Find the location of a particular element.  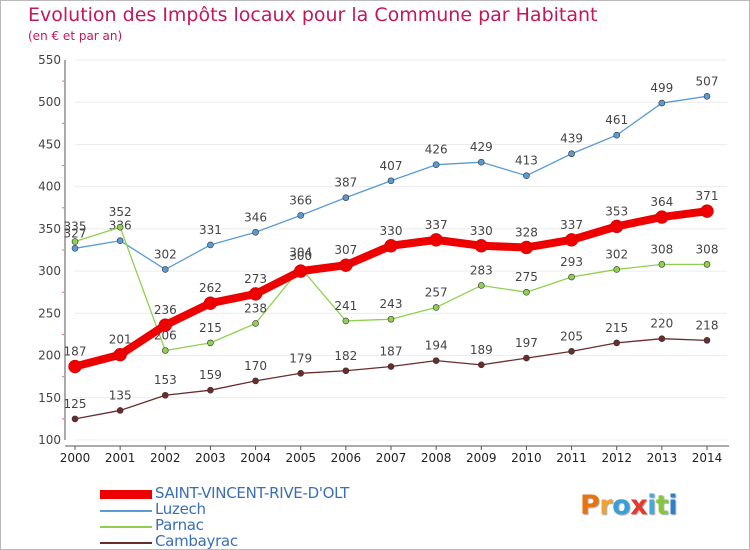

logo-letter: x is located at coordinates (639, 505).